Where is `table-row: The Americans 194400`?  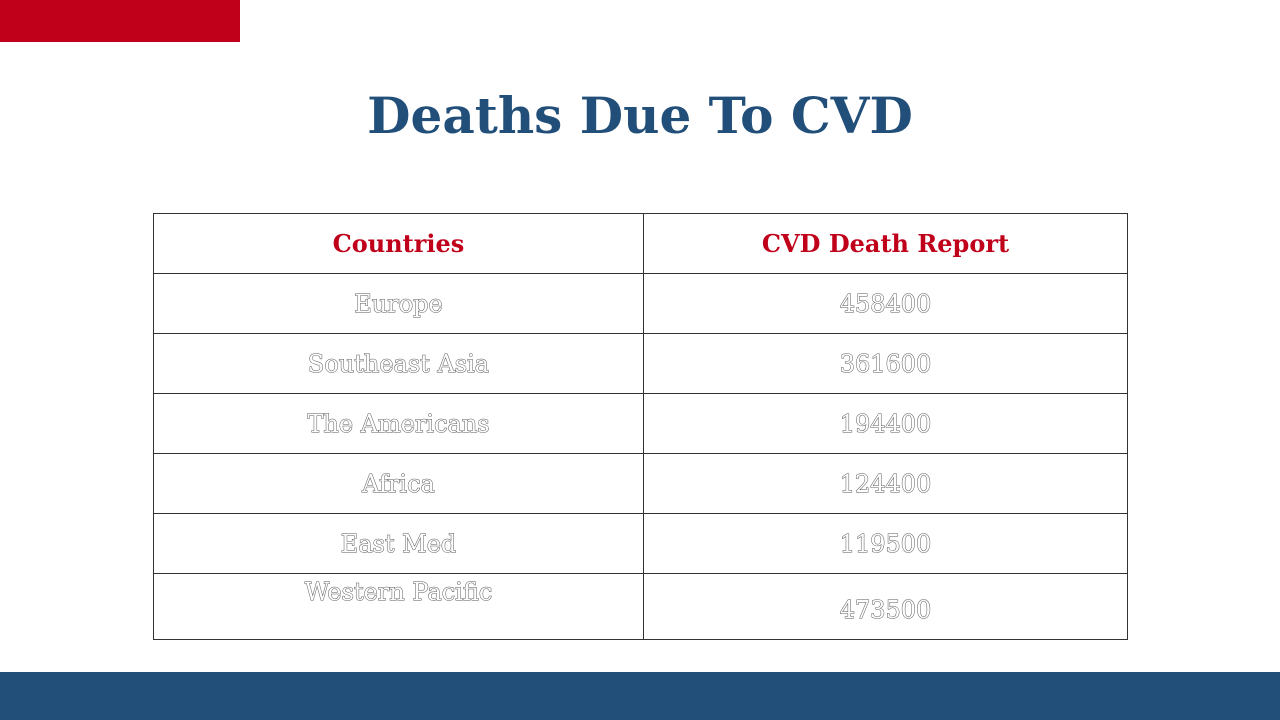
table-row: The Americans 194400 is located at coordinates (640, 423).